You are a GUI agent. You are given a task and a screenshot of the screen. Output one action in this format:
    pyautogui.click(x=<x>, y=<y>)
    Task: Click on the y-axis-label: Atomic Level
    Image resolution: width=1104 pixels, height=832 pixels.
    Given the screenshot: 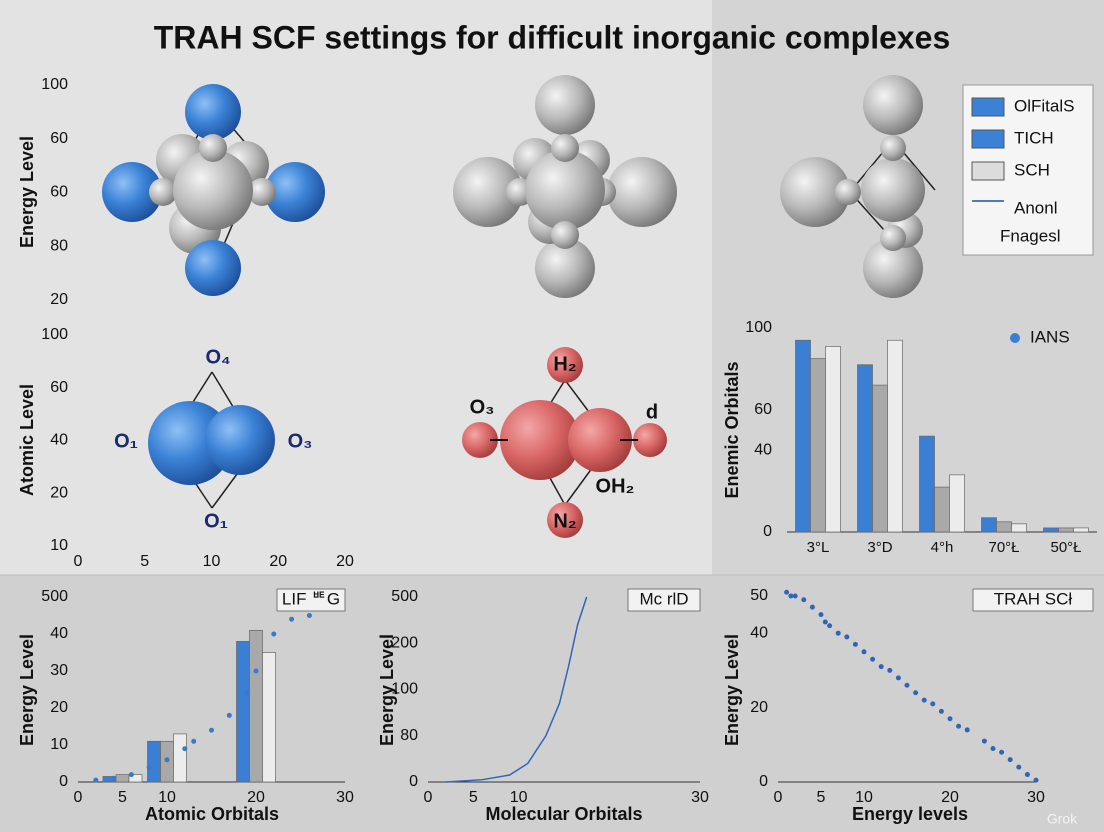 What is the action you would take?
    pyautogui.click(x=27, y=440)
    